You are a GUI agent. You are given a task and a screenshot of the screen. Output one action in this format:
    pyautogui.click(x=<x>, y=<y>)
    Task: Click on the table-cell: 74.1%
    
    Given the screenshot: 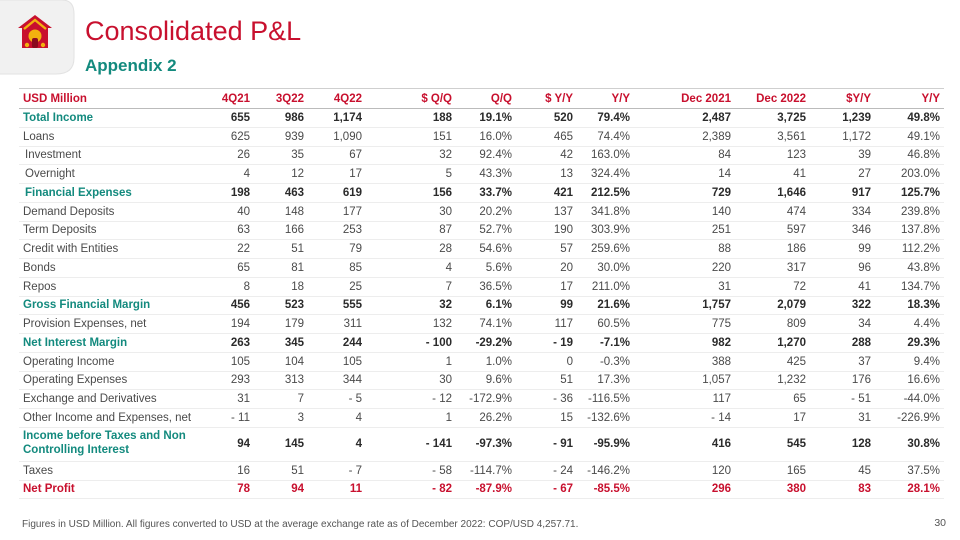 What is the action you would take?
    pyautogui.click(x=486, y=324)
    